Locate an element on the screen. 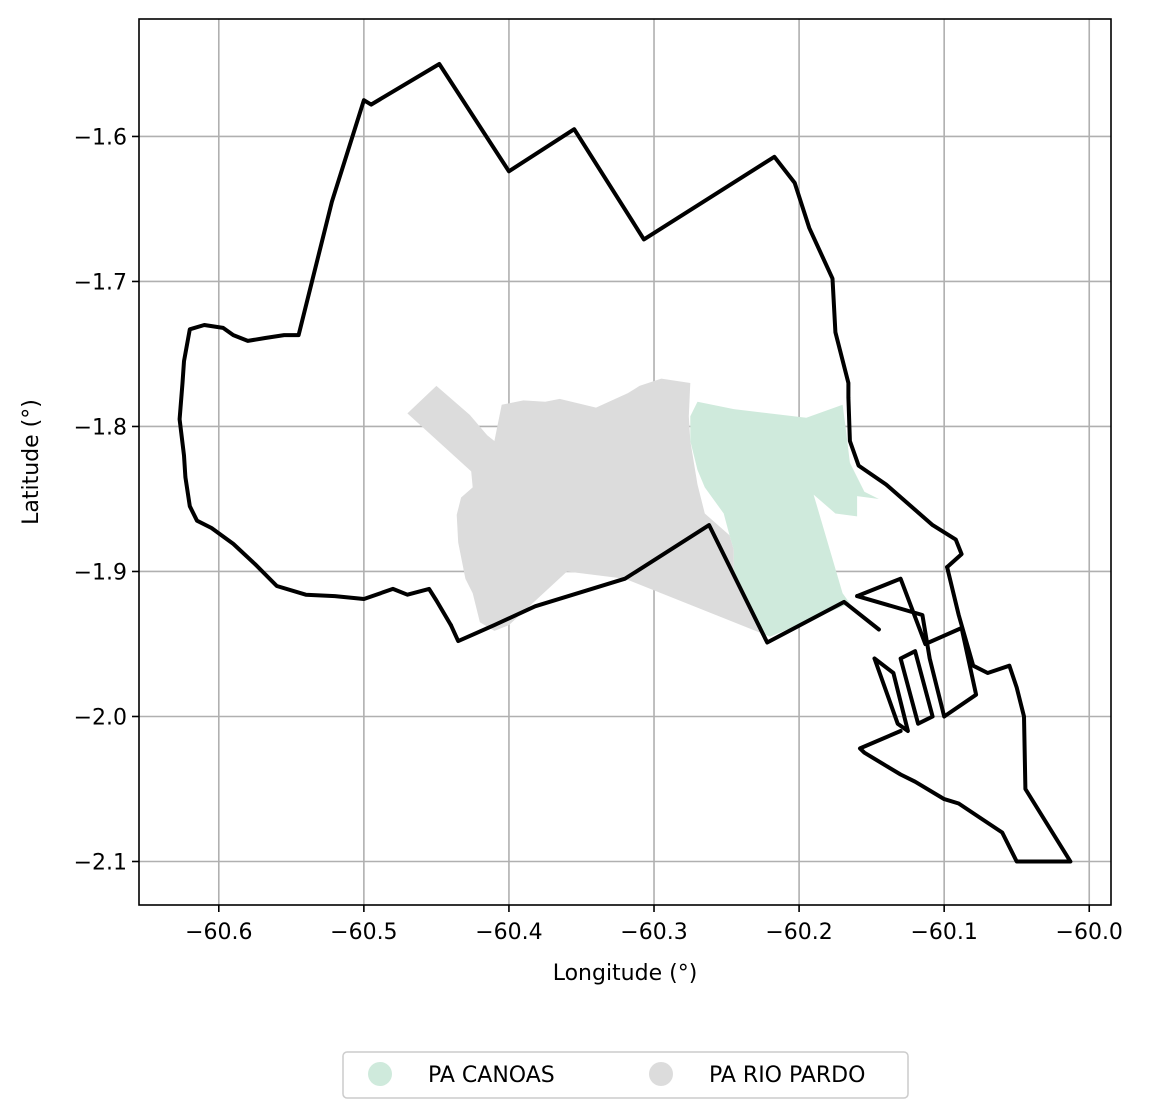 The image size is (1150, 1119). x-tick-label: −60.4 is located at coordinates (508, 932).